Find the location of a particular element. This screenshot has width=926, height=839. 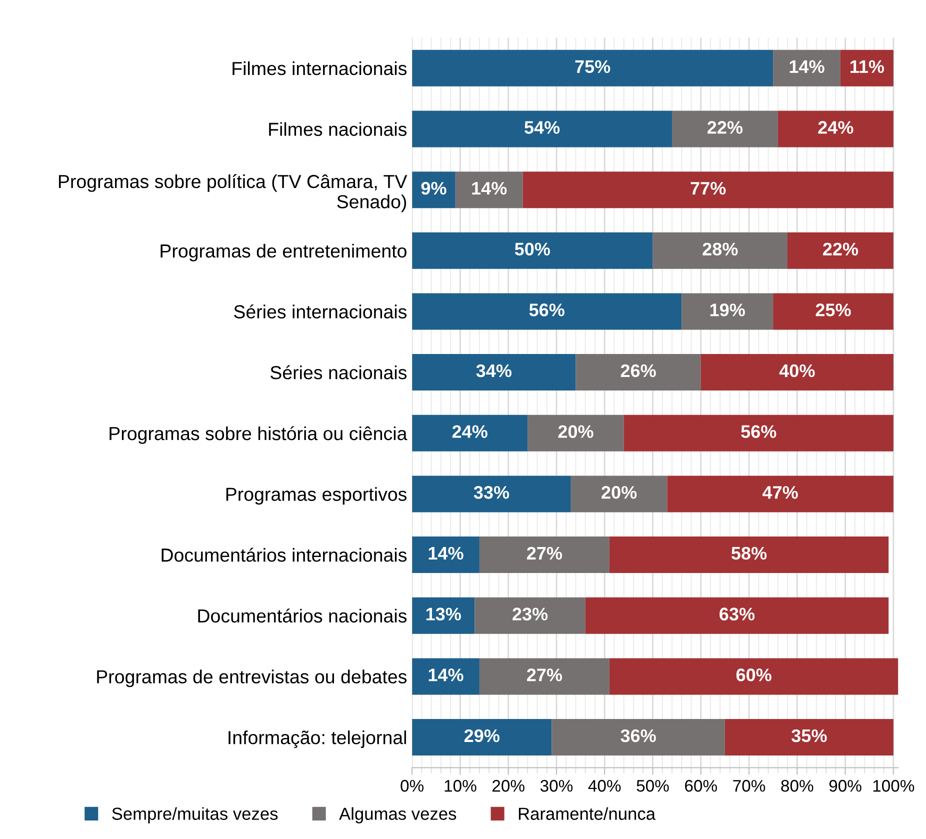

data-label: 36% is located at coordinates (638, 735).